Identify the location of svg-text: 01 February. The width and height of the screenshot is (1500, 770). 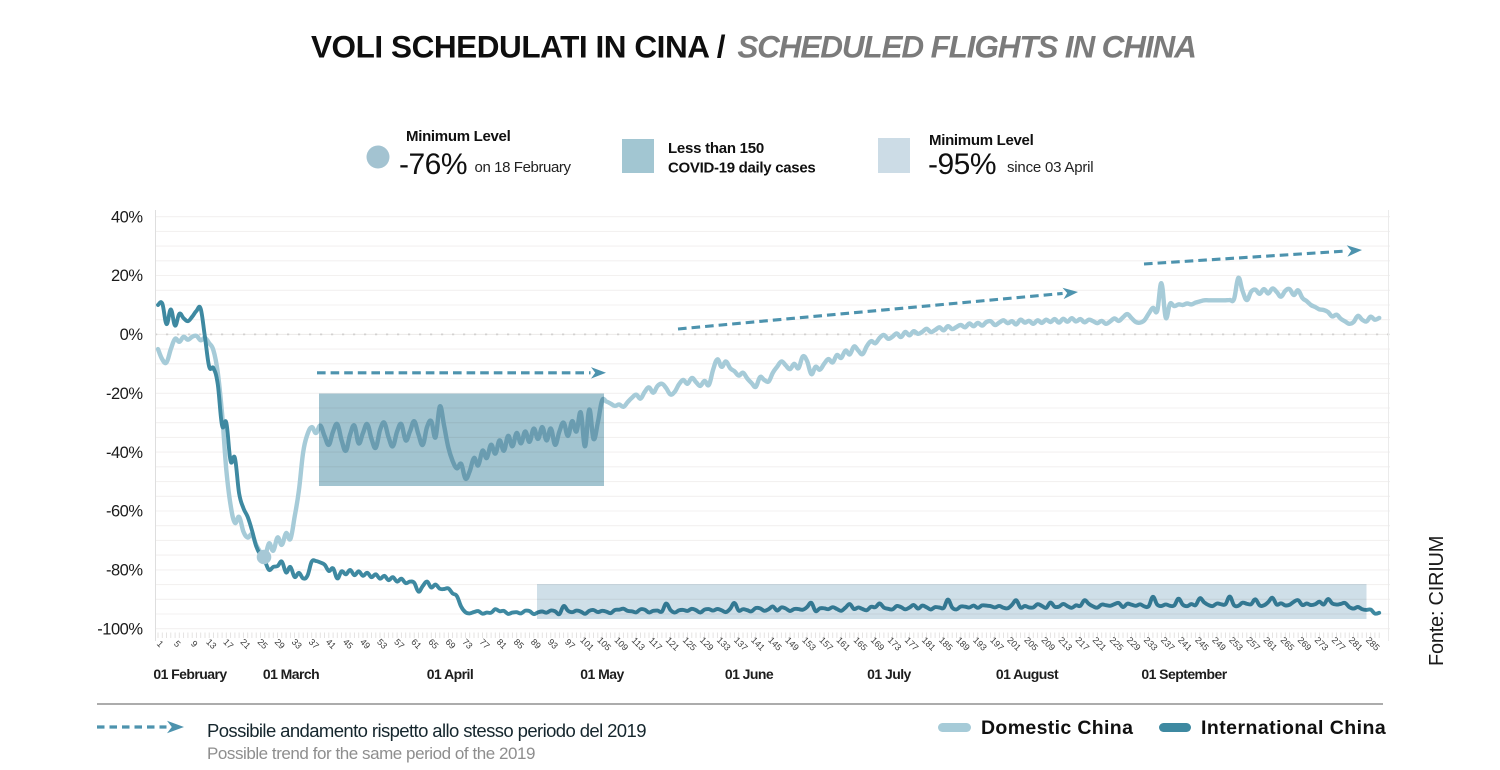
(190, 674).